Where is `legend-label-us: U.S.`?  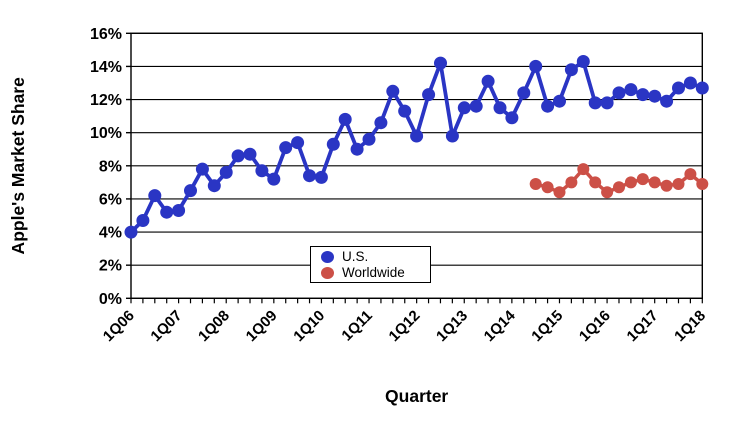
legend-label-us: U.S. is located at coordinates (355, 256).